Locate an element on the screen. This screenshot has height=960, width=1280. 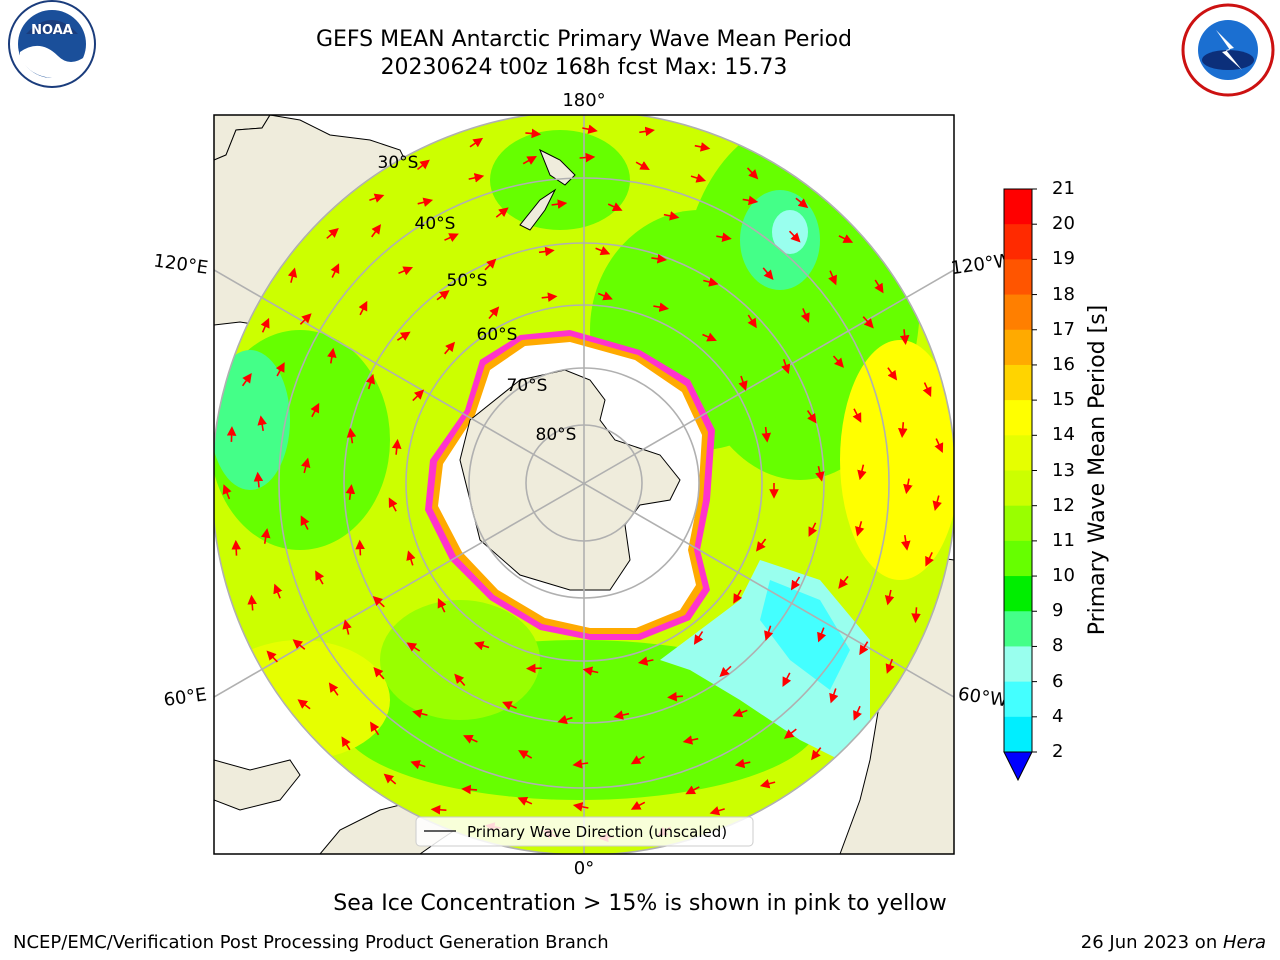
lat-label-50s: 50°S is located at coordinates (467, 281).